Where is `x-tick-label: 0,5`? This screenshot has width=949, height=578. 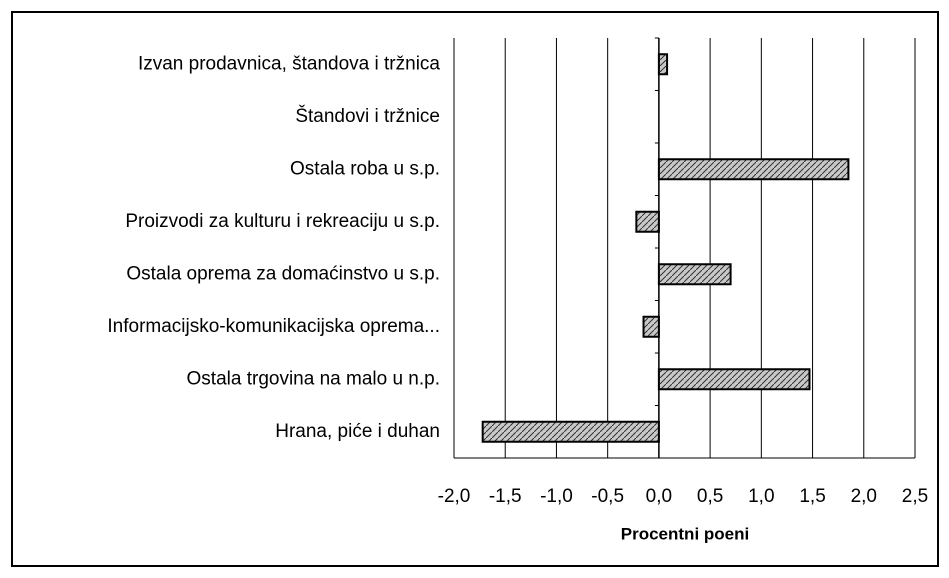 x-tick-label: 0,5 is located at coordinates (710, 496).